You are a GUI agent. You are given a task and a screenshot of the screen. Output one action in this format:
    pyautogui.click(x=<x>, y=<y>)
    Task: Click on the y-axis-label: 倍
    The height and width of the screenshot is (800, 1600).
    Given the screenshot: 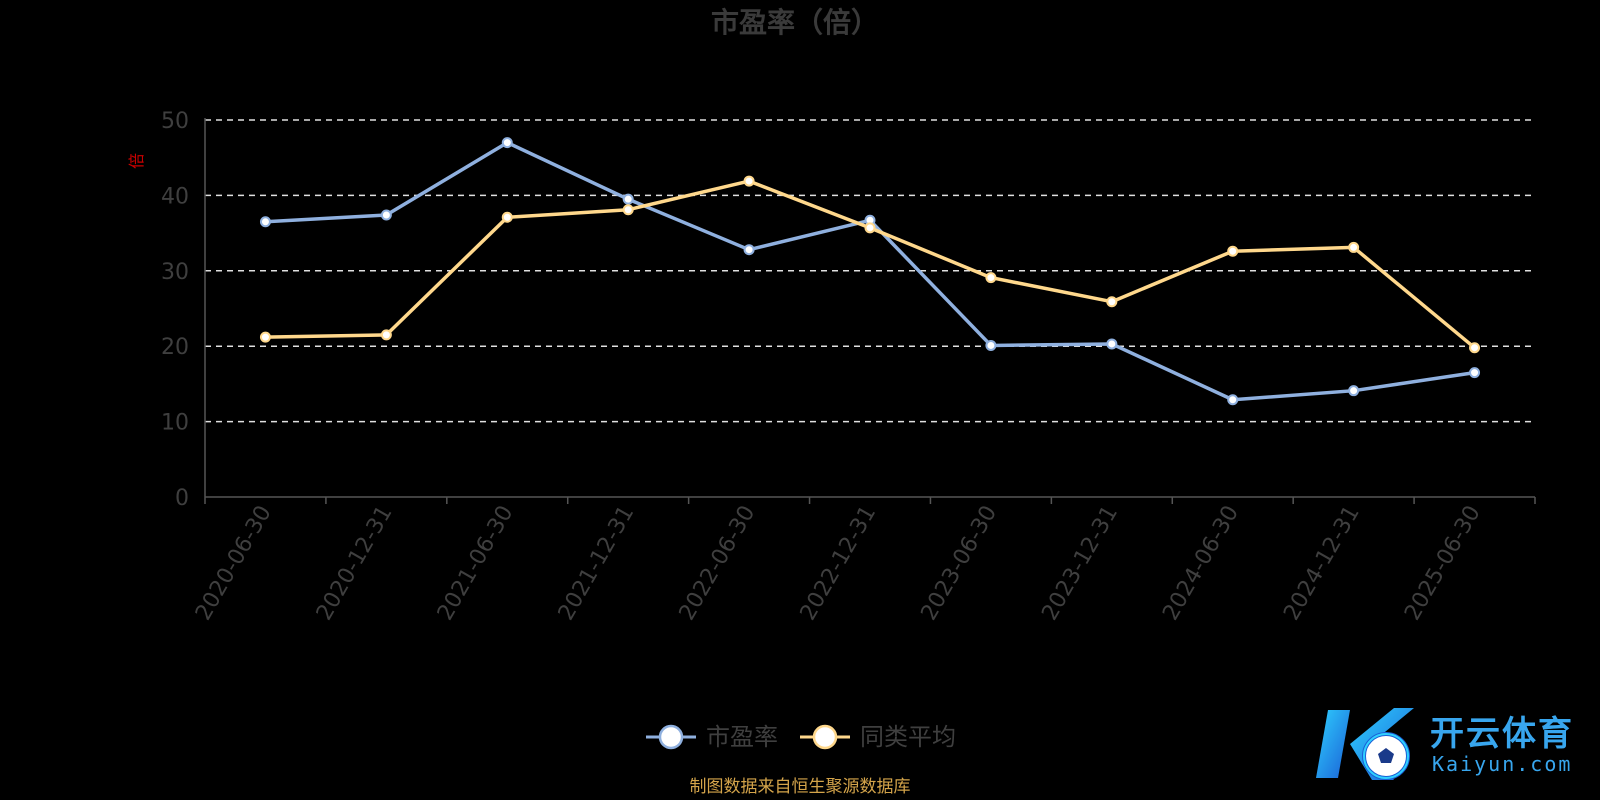 What is the action you would take?
    pyautogui.click(x=136, y=161)
    